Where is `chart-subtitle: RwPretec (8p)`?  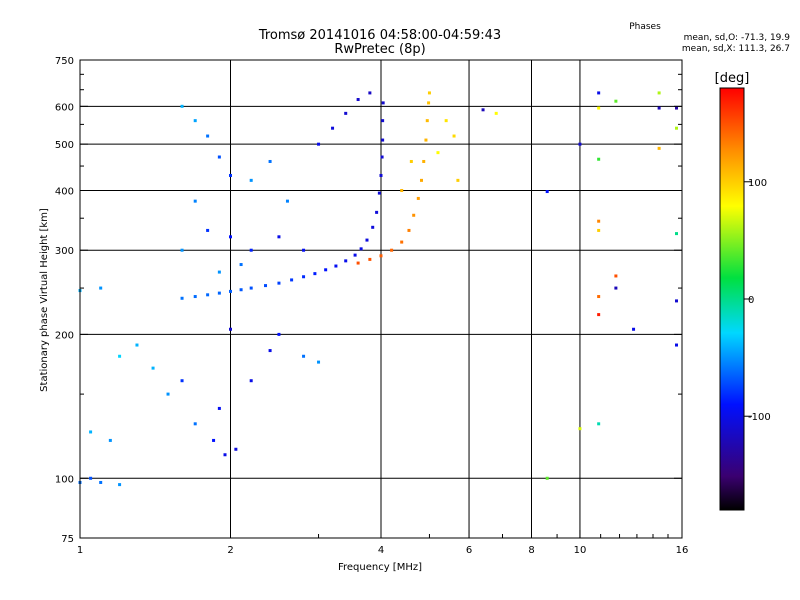
chart-subtitle: RwPretec (8p) is located at coordinates (380, 49).